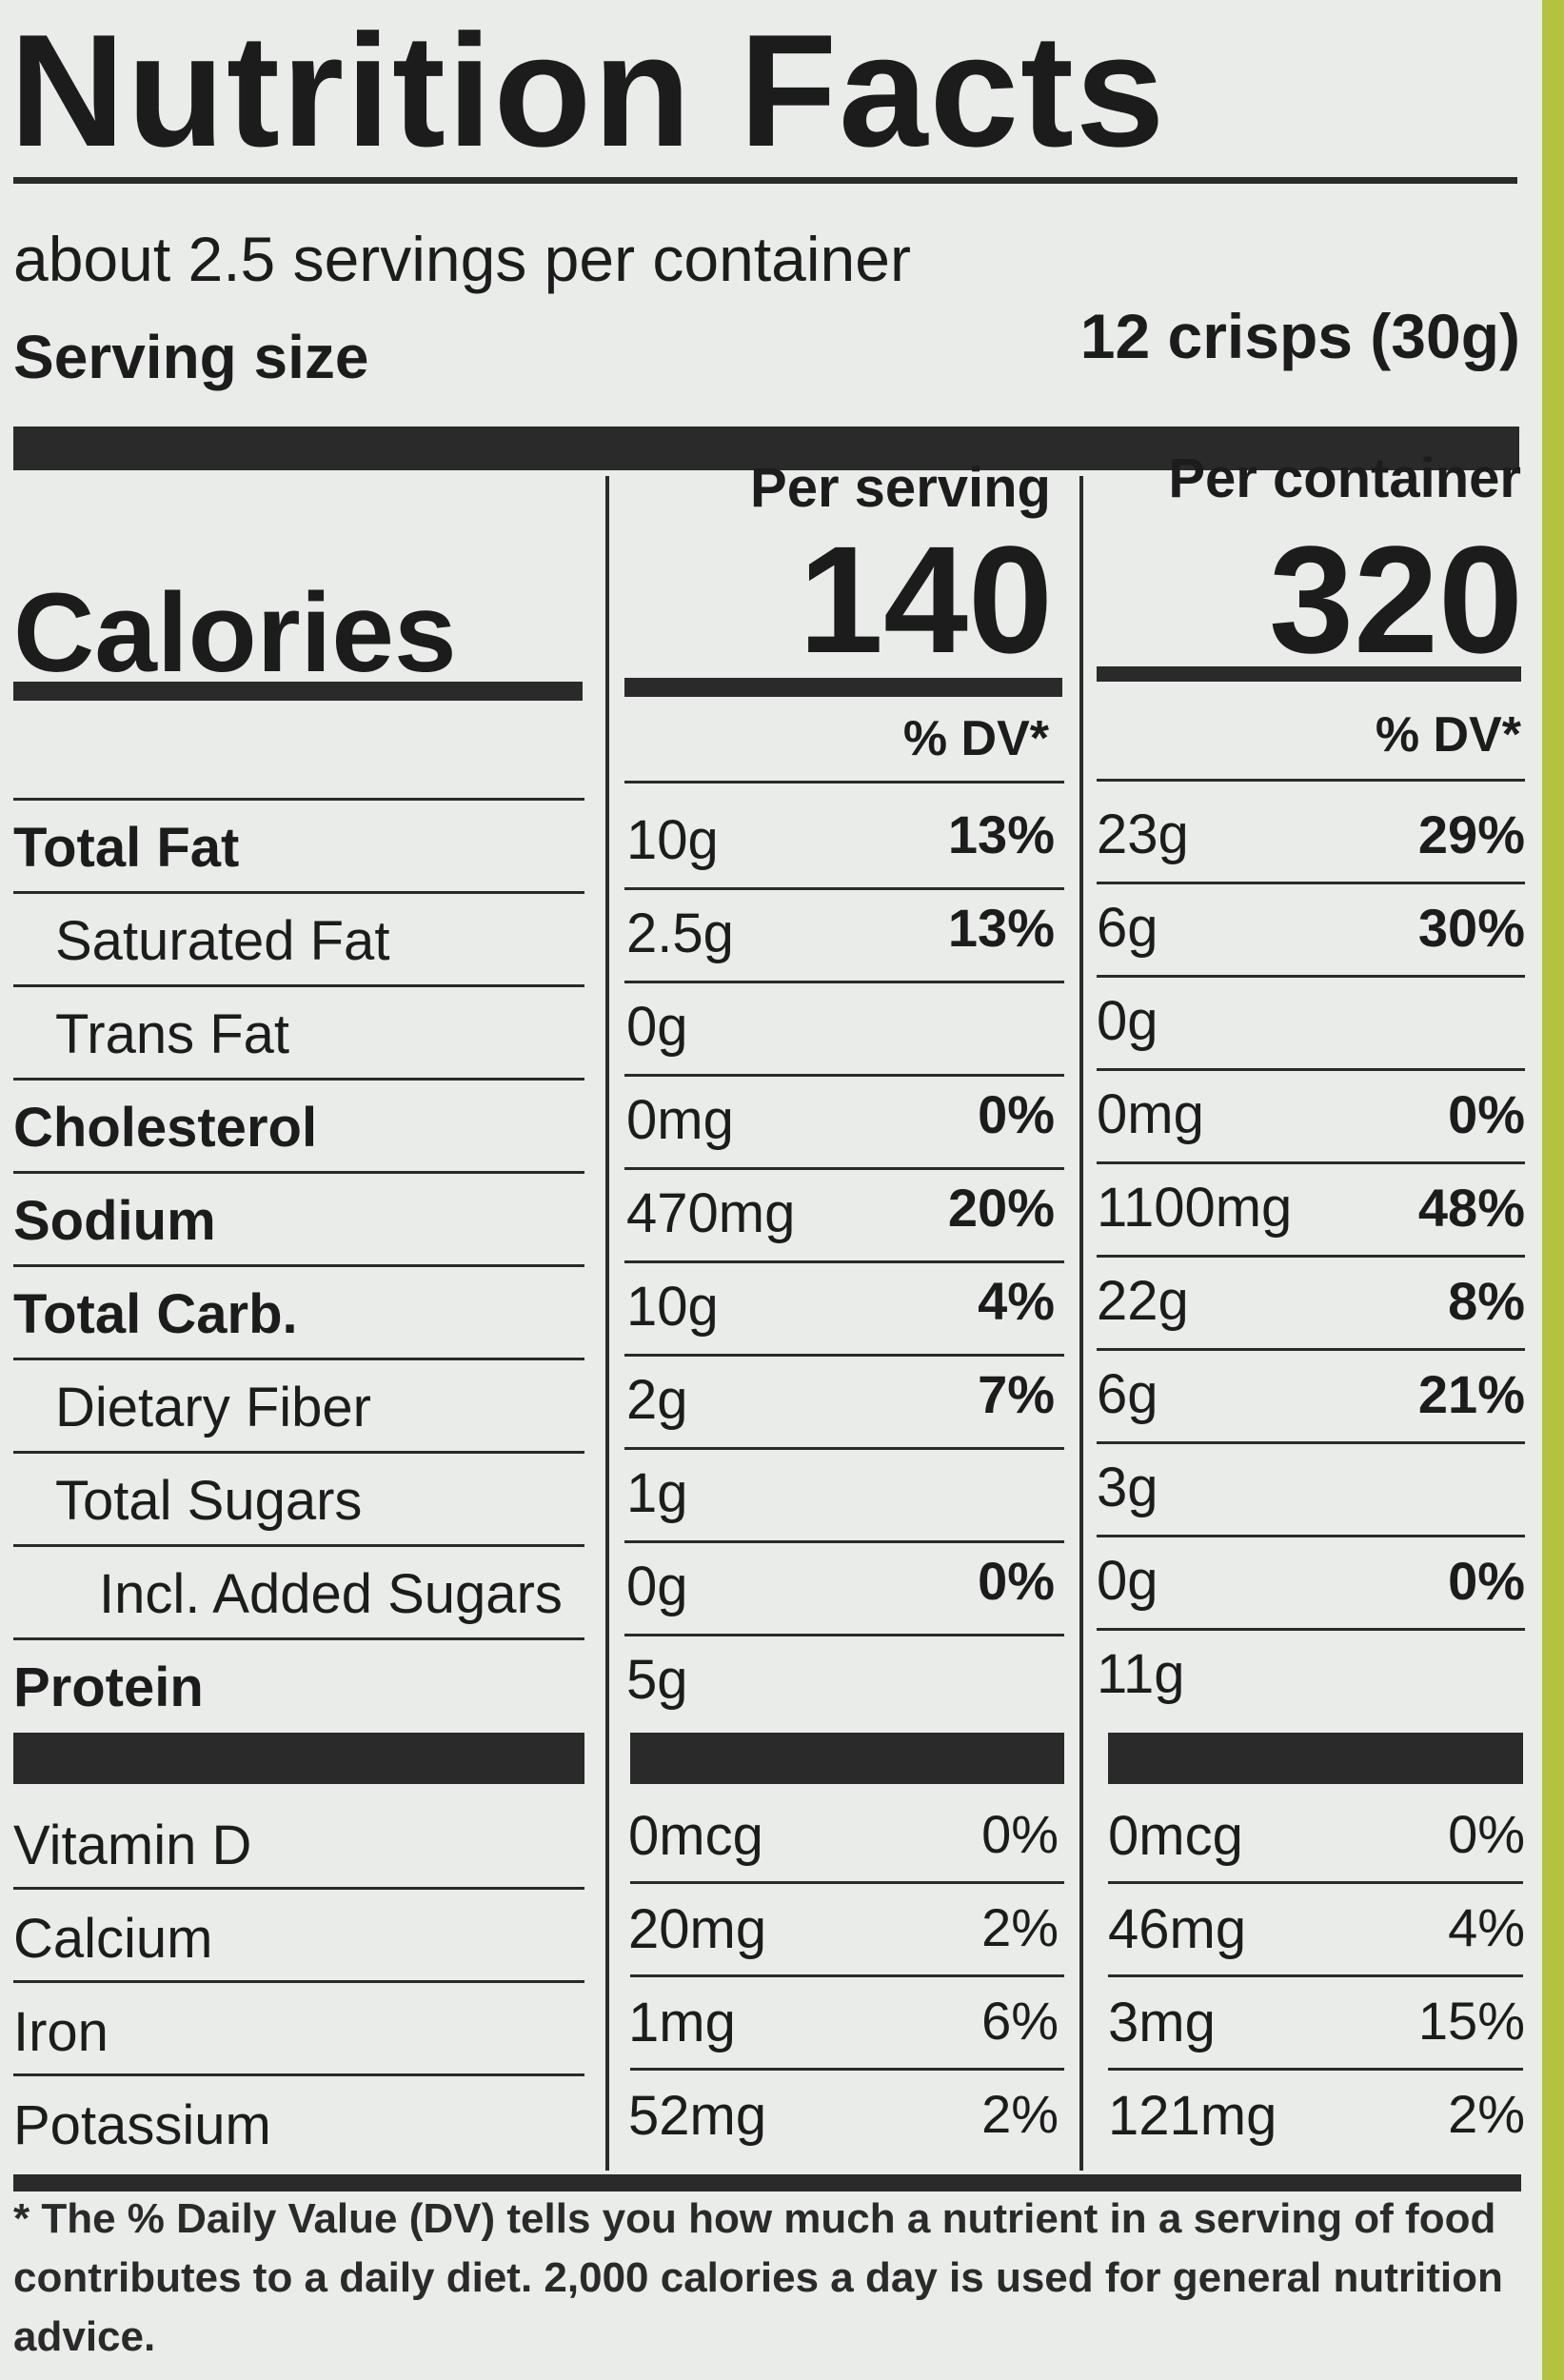 Image resolution: width=1564 pixels, height=2380 pixels. Describe the element at coordinates (1127, 1487) in the screenshot. I see `container-amount: 3g` at that location.